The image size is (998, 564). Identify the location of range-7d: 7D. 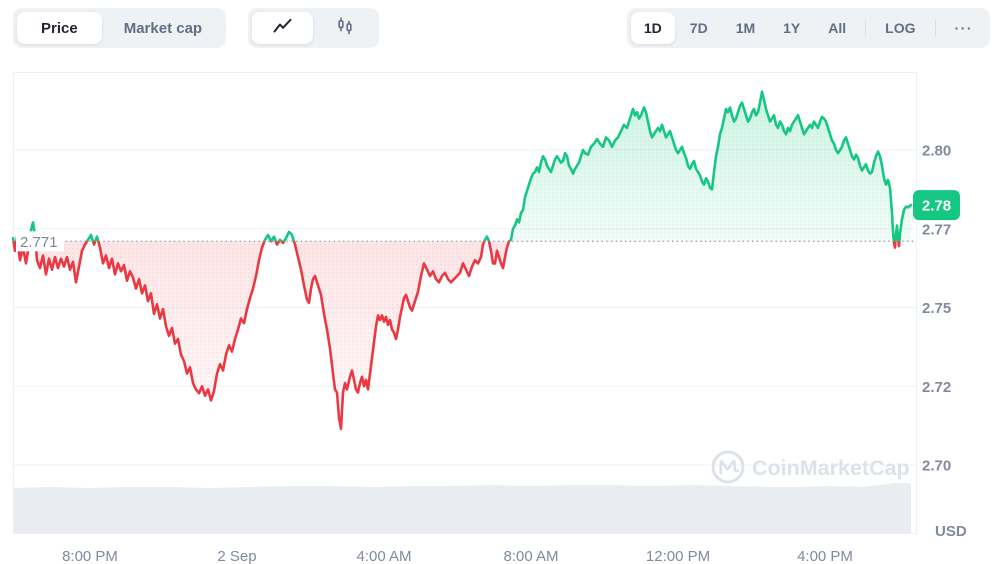
(699, 28).